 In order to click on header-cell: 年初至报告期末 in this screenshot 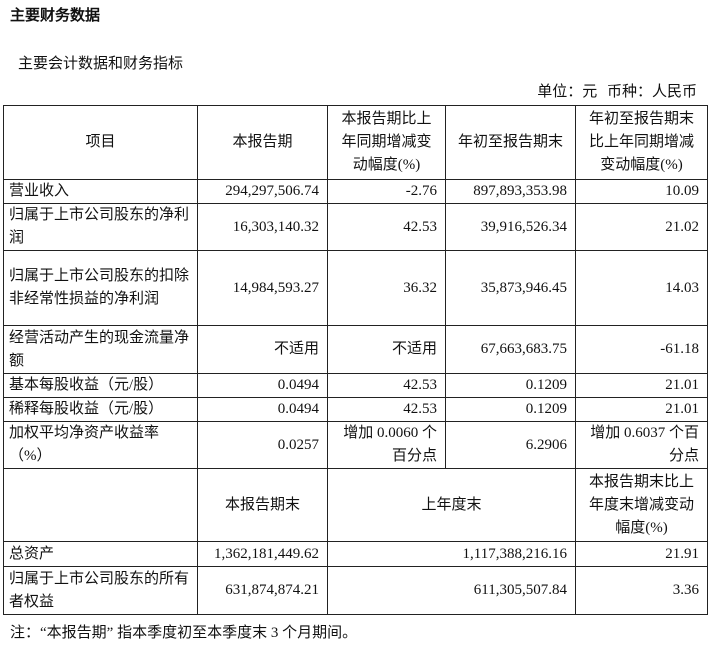, I will do `click(510, 142)`.